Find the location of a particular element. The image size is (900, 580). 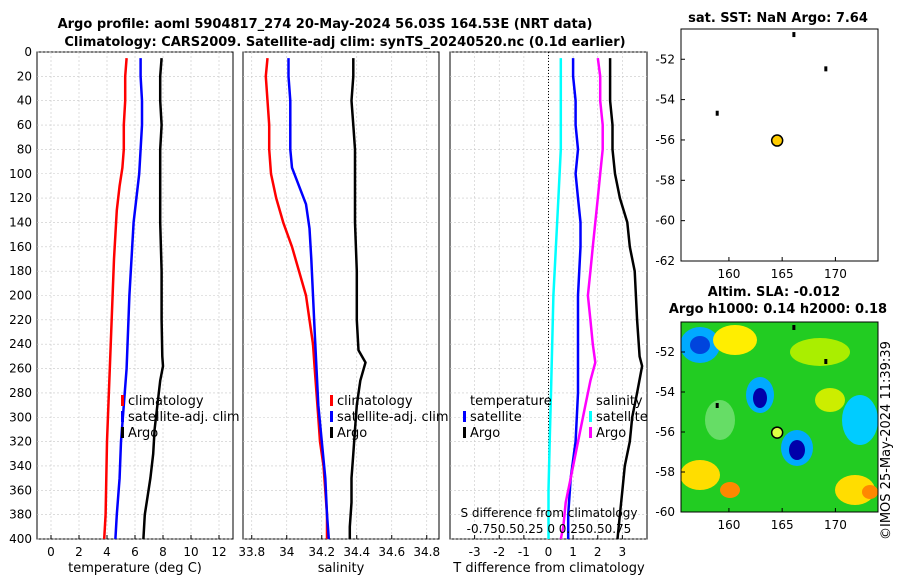

x-tick-label: 12 is located at coordinates (218, 552).